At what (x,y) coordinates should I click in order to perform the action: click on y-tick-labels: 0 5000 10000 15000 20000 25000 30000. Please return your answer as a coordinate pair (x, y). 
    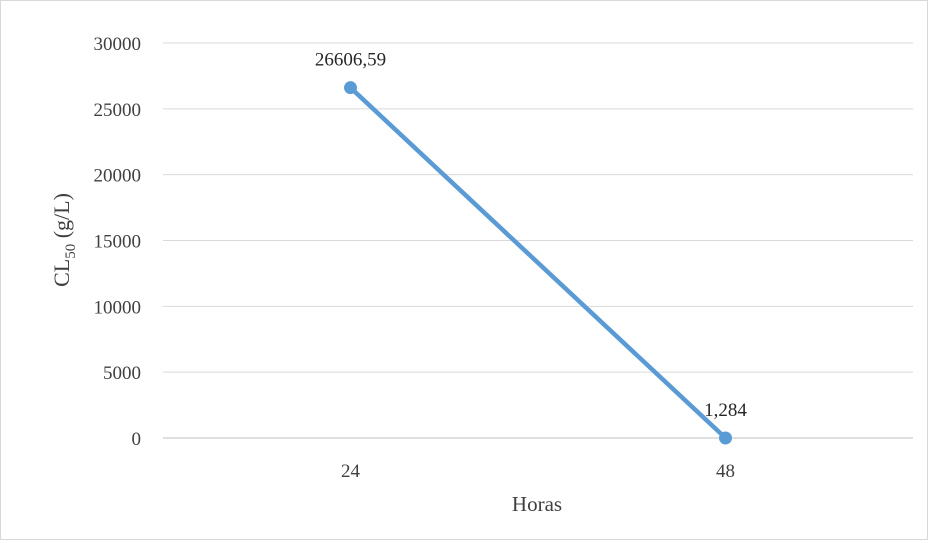
    Looking at the image, I should click on (118, 242).